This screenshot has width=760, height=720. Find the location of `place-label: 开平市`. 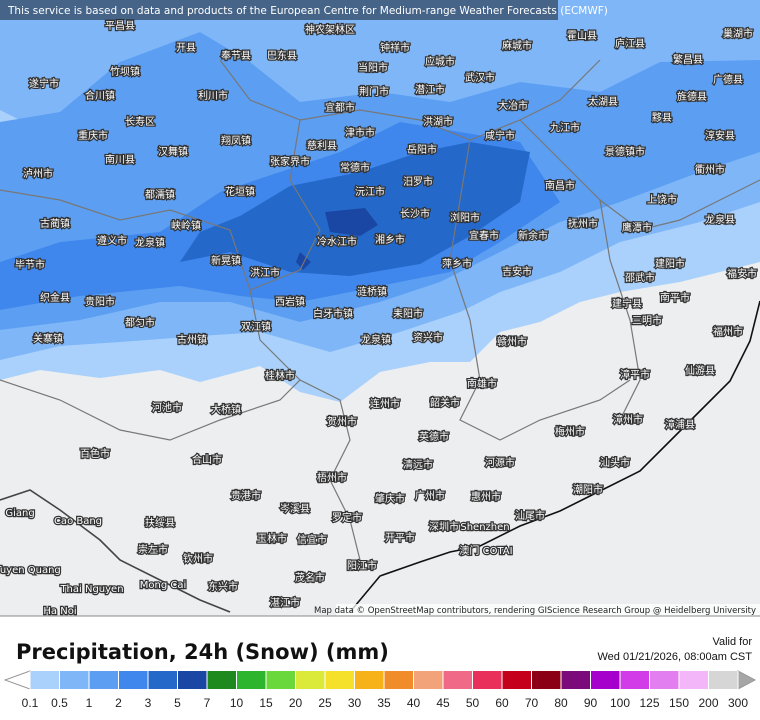

place-label: 开平市 is located at coordinates (400, 537).